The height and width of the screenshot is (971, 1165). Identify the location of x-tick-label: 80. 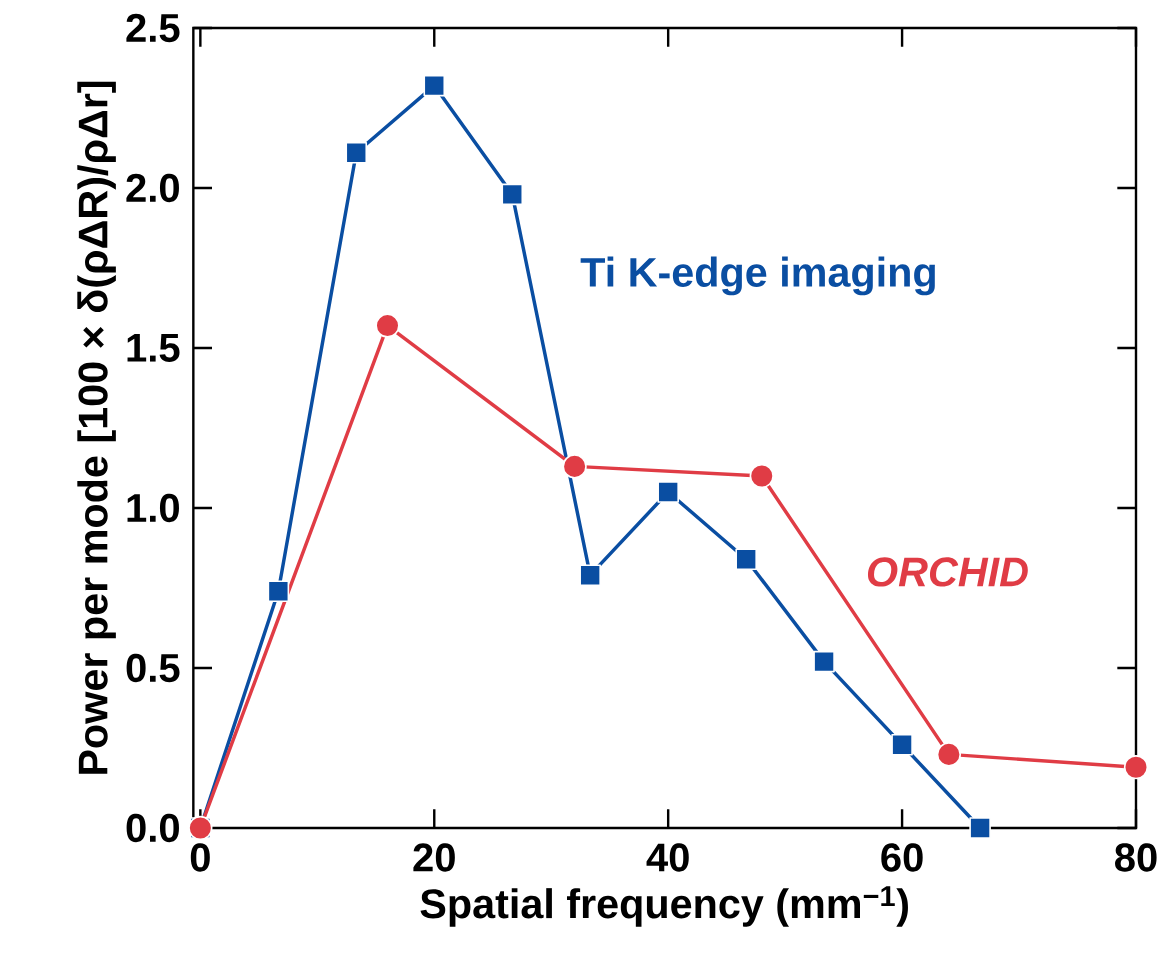
(1136, 857).